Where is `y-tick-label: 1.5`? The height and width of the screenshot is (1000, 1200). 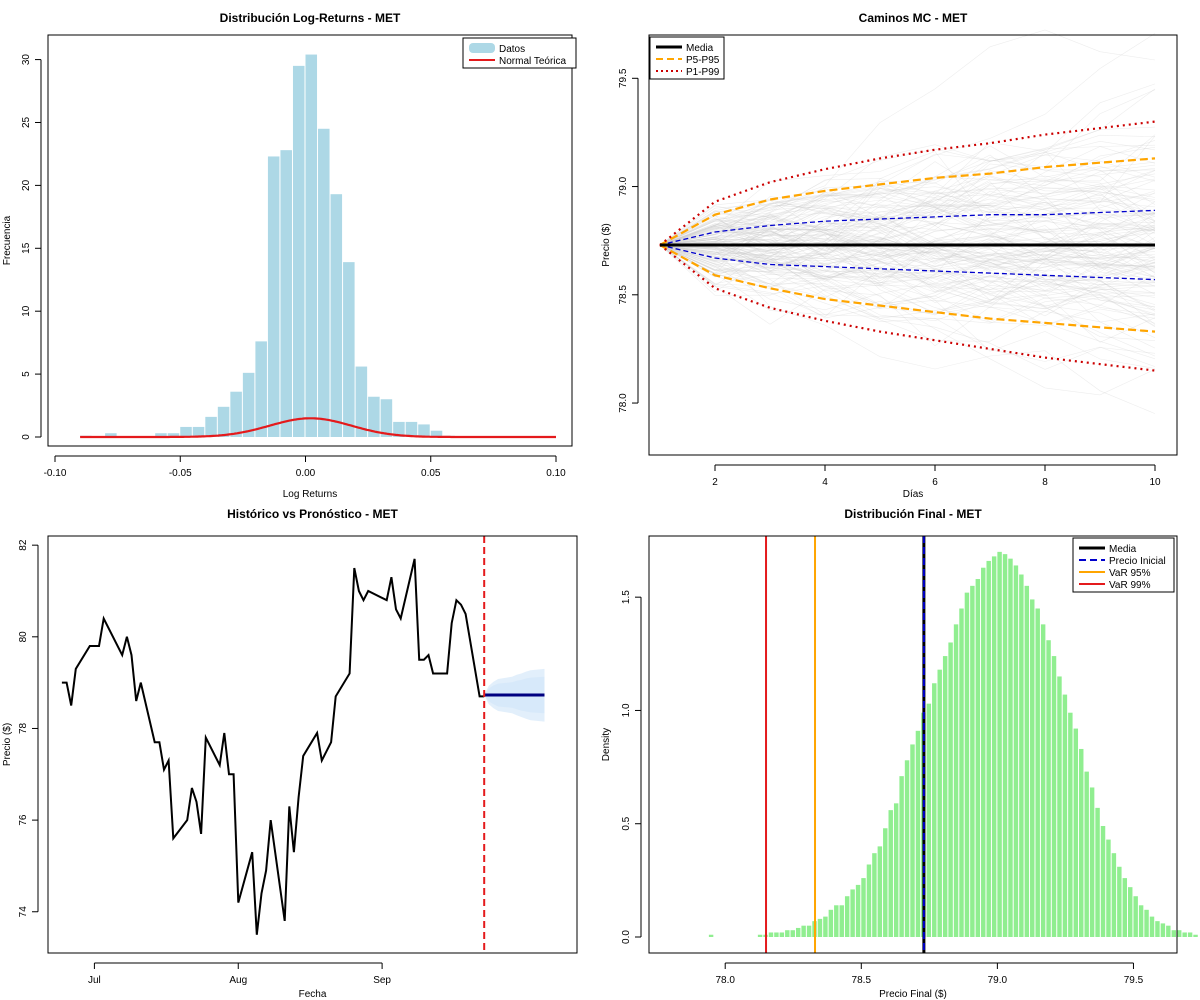 y-tick-label: 1.5 is located at coordinates (626, 597).